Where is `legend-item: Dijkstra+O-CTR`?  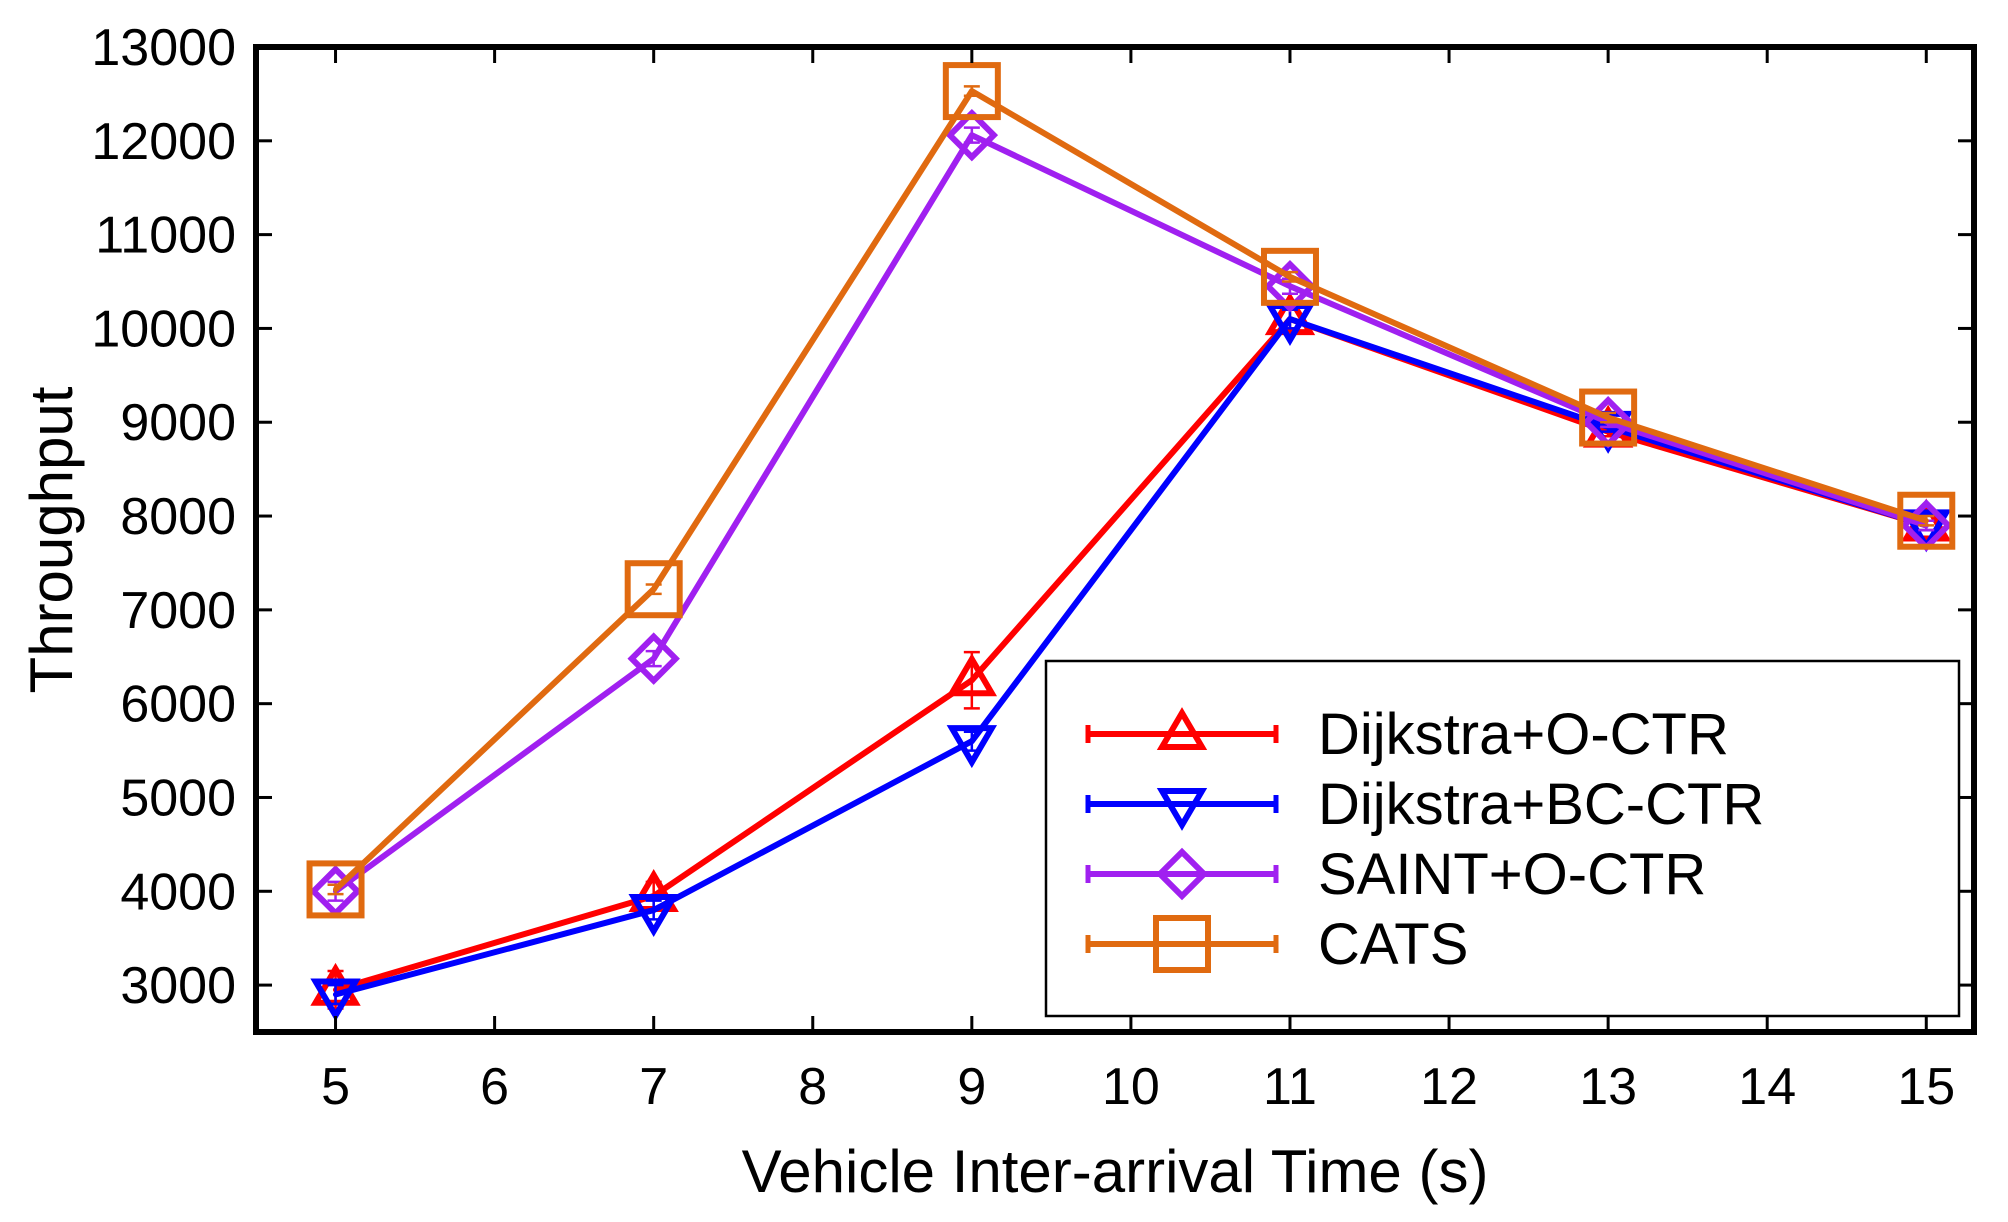
legend-item: Dijkstra+O-CTR is located at coordinates (1407, 734).